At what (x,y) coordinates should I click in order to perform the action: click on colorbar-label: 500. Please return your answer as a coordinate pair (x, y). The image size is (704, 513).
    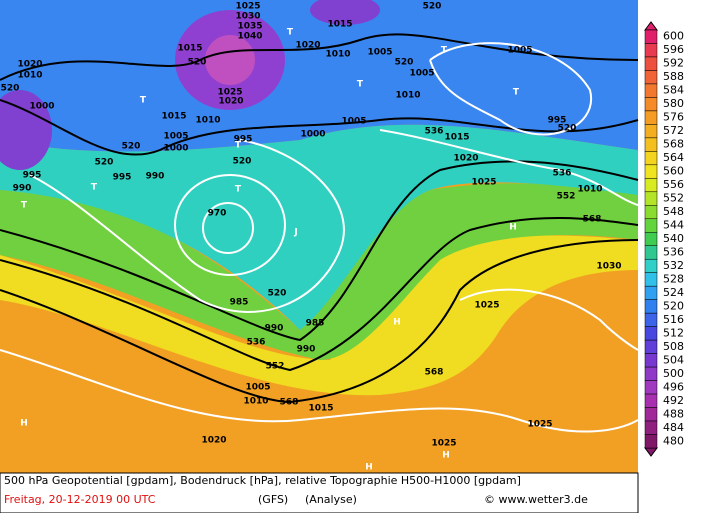
    Looking at the image, I should click on (673, 373).